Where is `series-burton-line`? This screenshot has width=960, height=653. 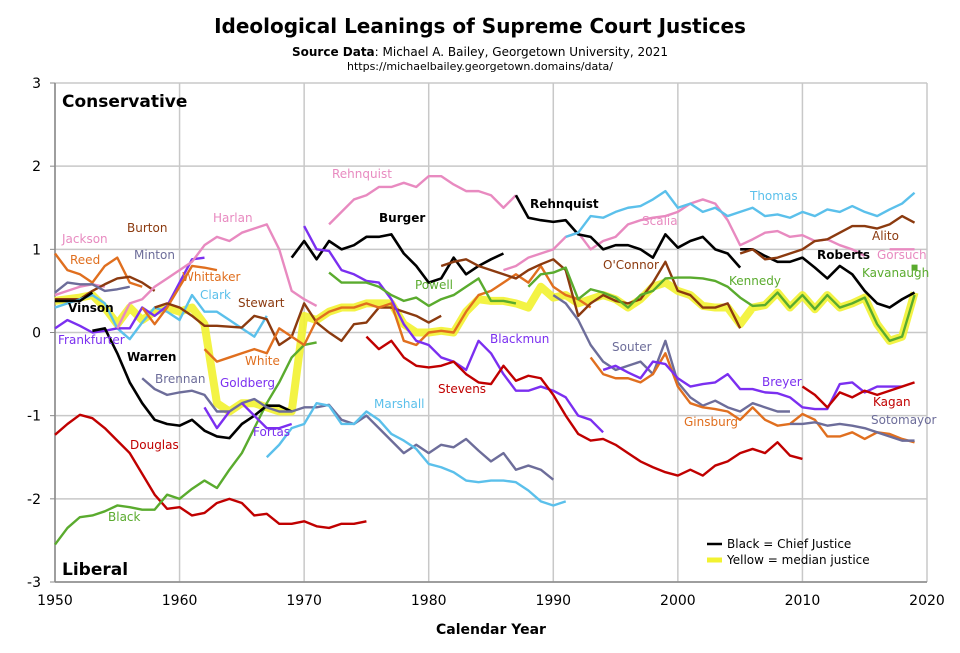
series-burton-line is located at coordinates (105, 288).